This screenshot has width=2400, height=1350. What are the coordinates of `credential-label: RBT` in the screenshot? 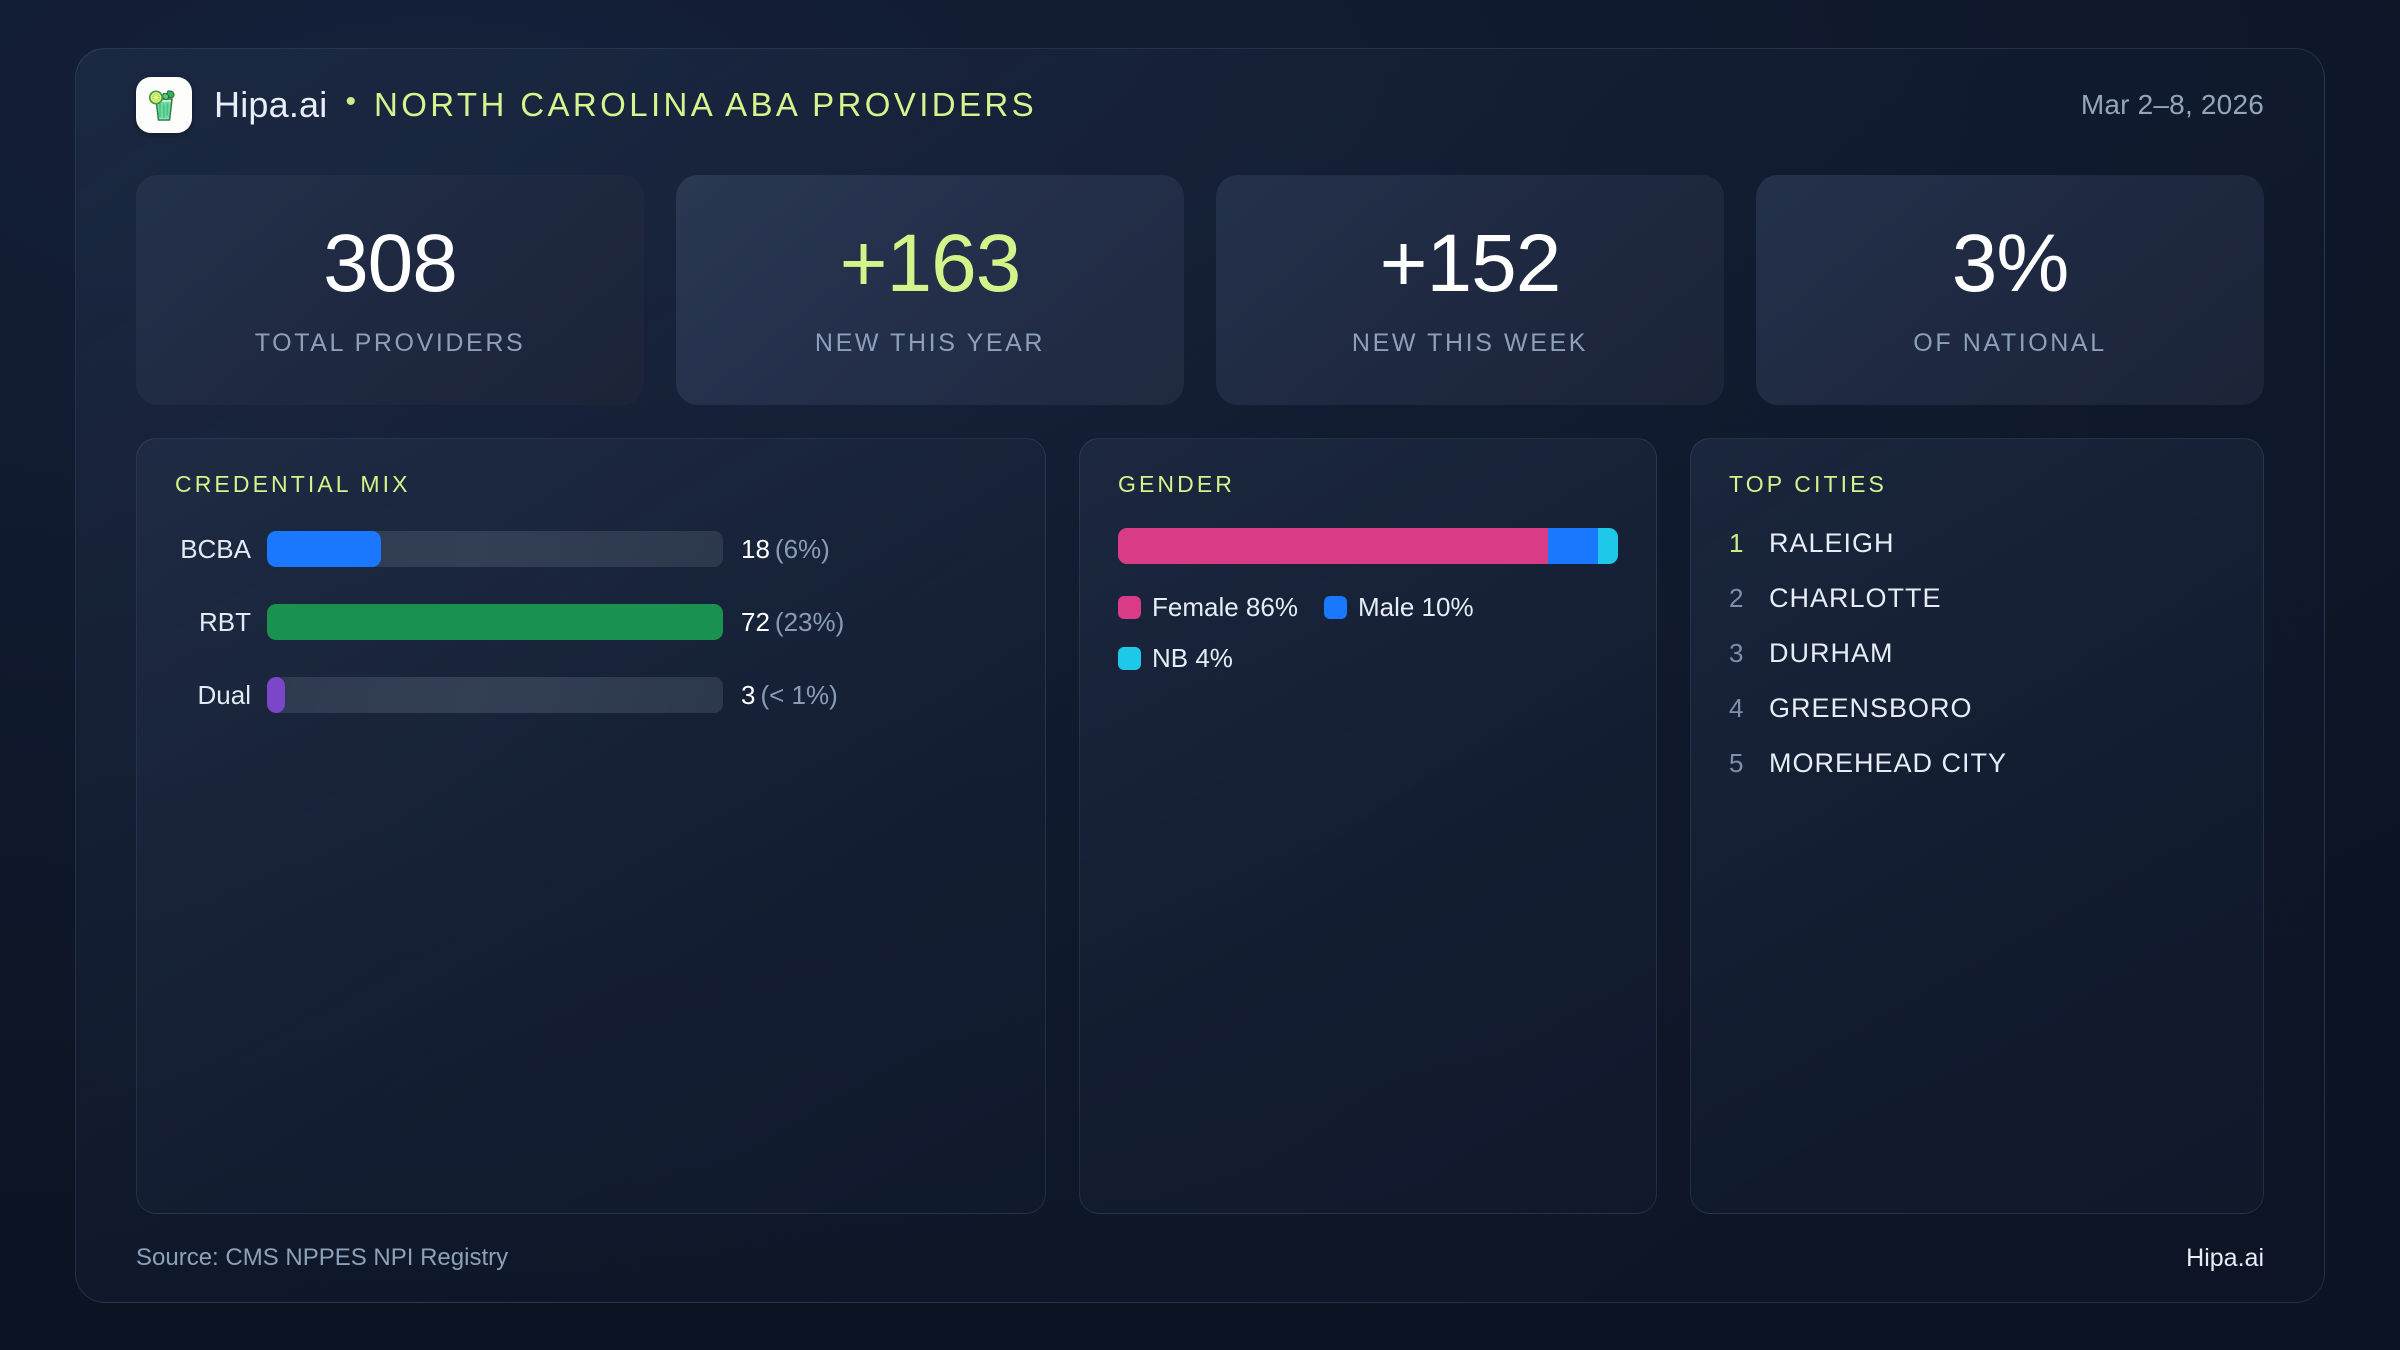 It's located at (225, 621).